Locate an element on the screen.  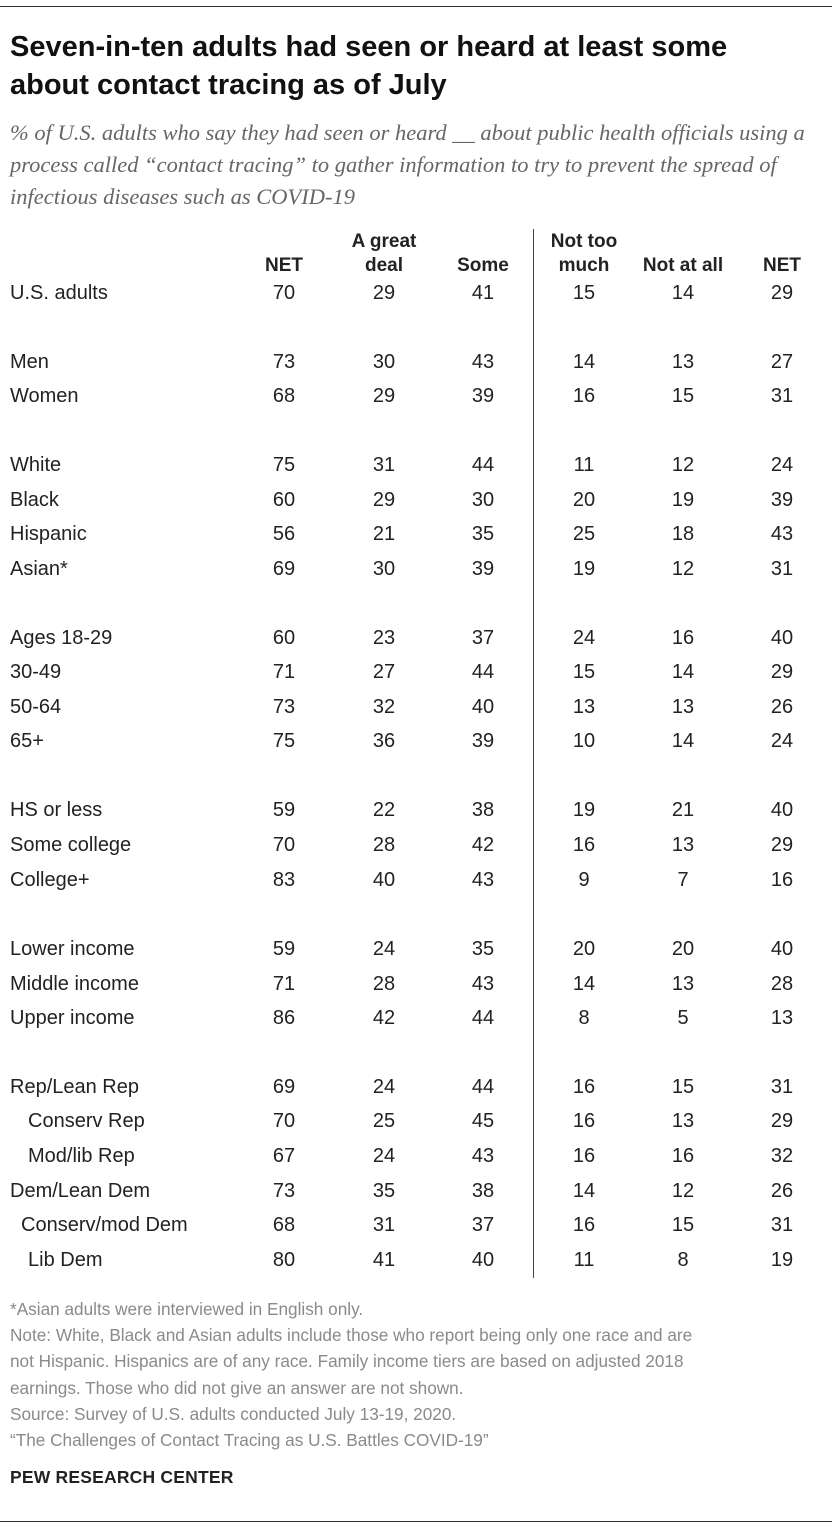
cell-net-seen: 68 is located at coordinates (284, 396).